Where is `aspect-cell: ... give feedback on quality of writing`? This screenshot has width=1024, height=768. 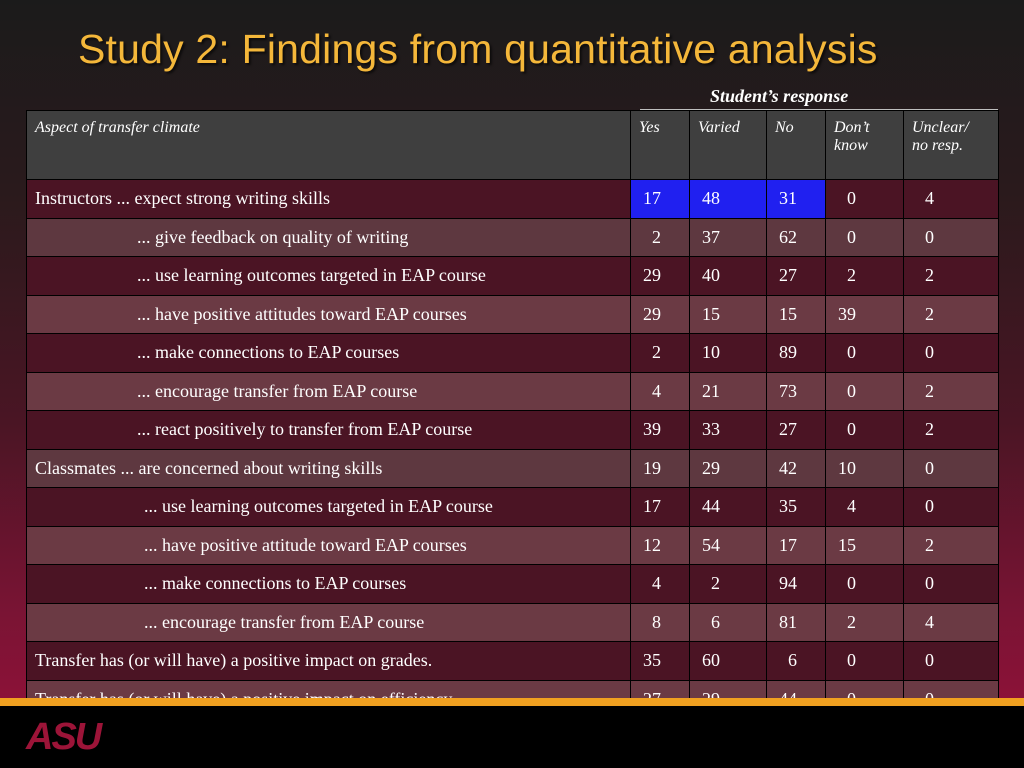 aspect-cell: ... give feedback on quality of writing is located at coordinates (328, 237).